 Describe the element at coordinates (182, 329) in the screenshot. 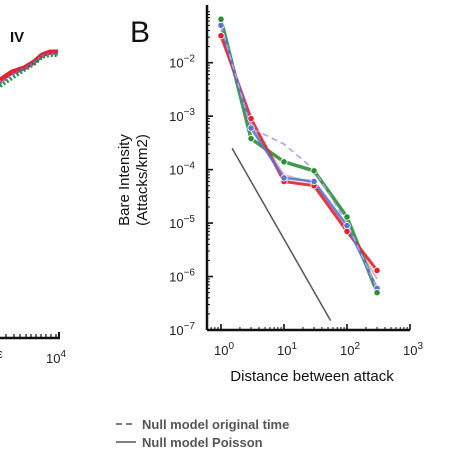

I see `y-tick-label: 10⁻⁷` at that location.